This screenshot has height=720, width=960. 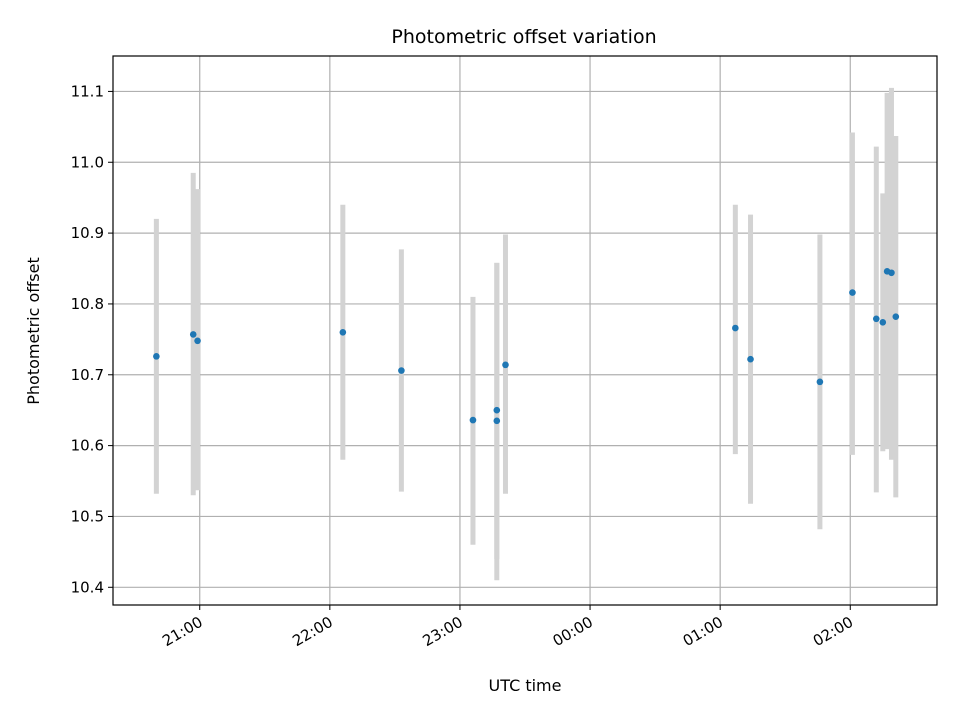 I want to click on x-axis-label: UTC time, so click(x=525, y=685).